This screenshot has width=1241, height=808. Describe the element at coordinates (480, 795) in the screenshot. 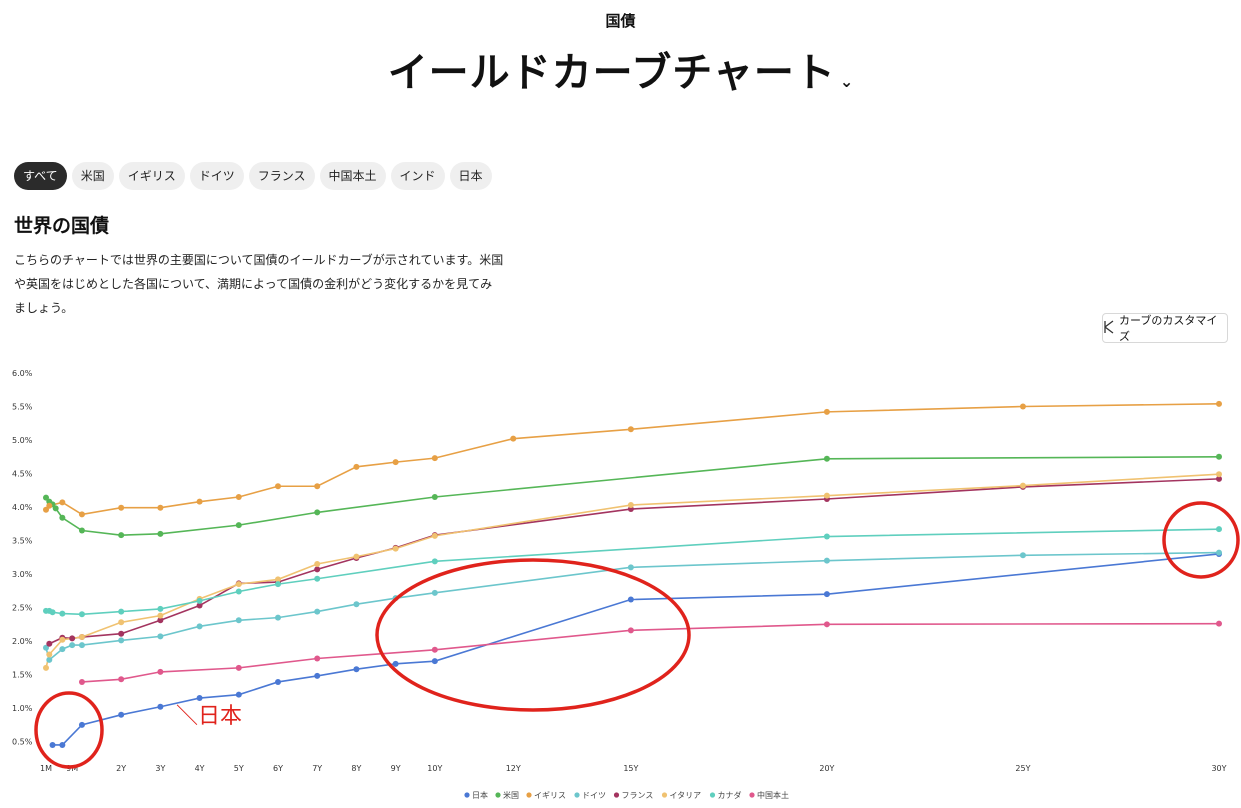

I see `legend-label: 日本` at that location.